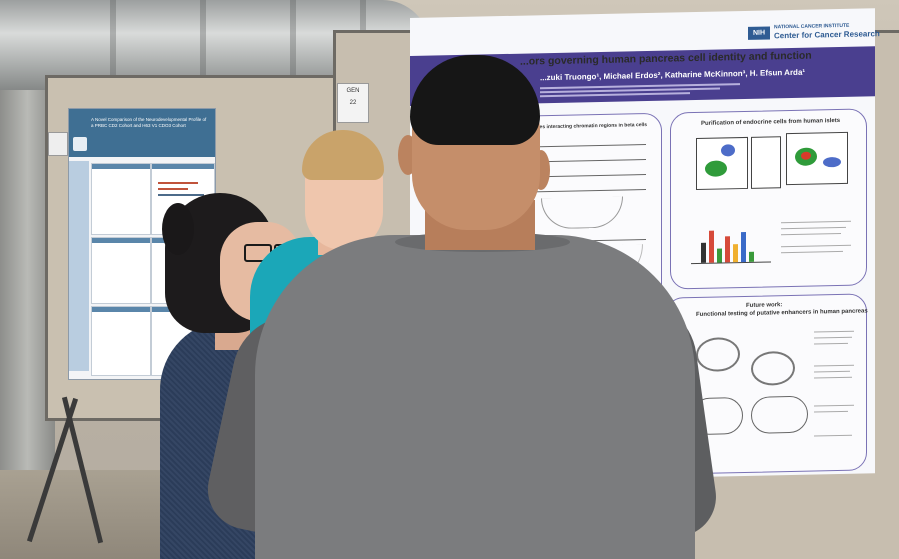  Describe the element at coordinates (80, 144) in the screenshot. I see `poster-left-logo` at that location.